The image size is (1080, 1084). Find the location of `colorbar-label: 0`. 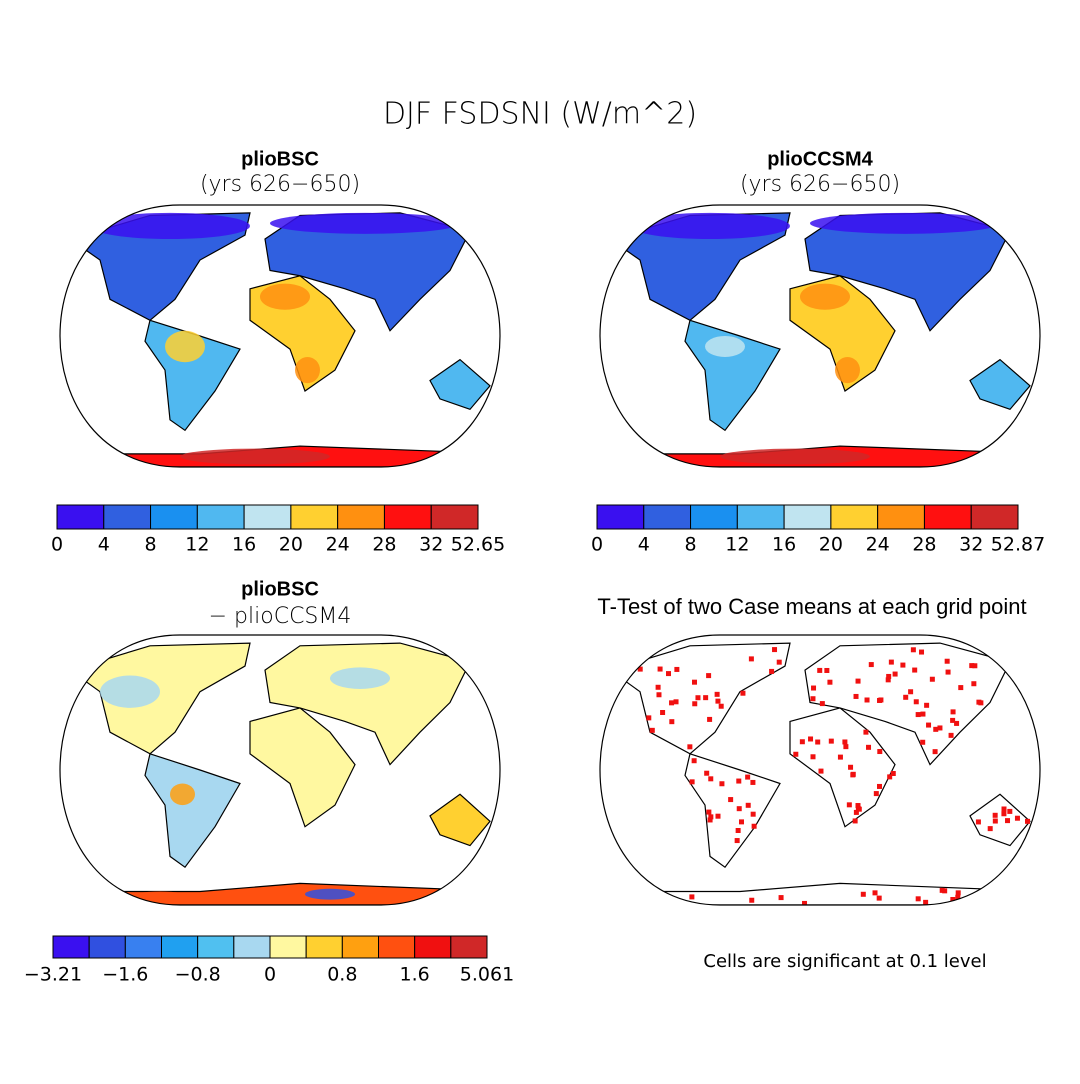

colorbar-label: 0 is located at coordinates (597, 545).